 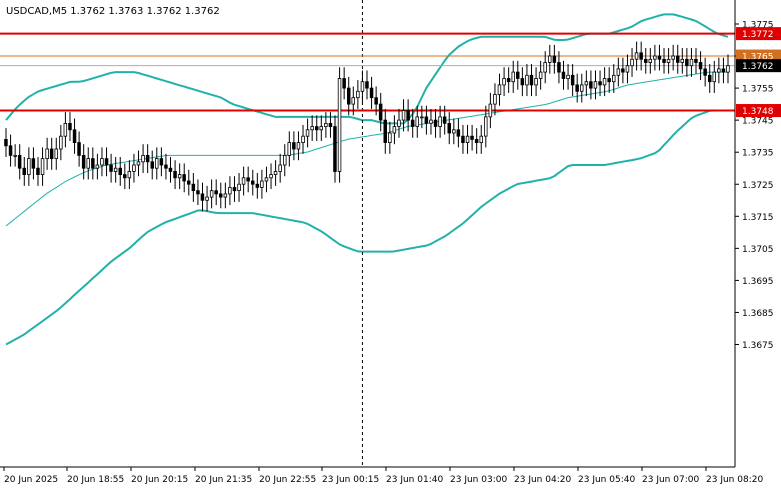 I want to click on y-tick-label: 1.3705, so click(x=758, y=250).